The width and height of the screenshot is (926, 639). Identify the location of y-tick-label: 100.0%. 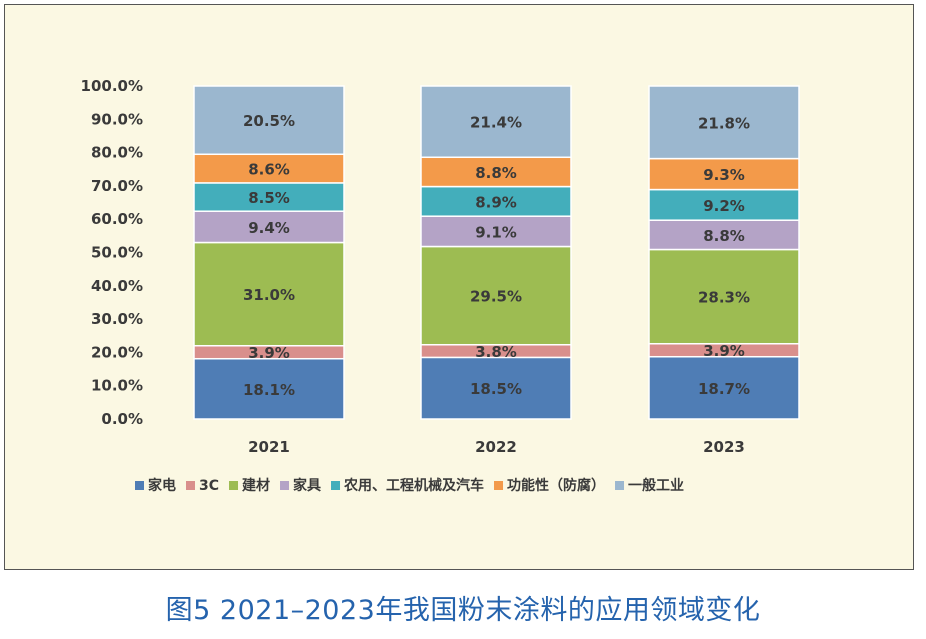
(112, 86).